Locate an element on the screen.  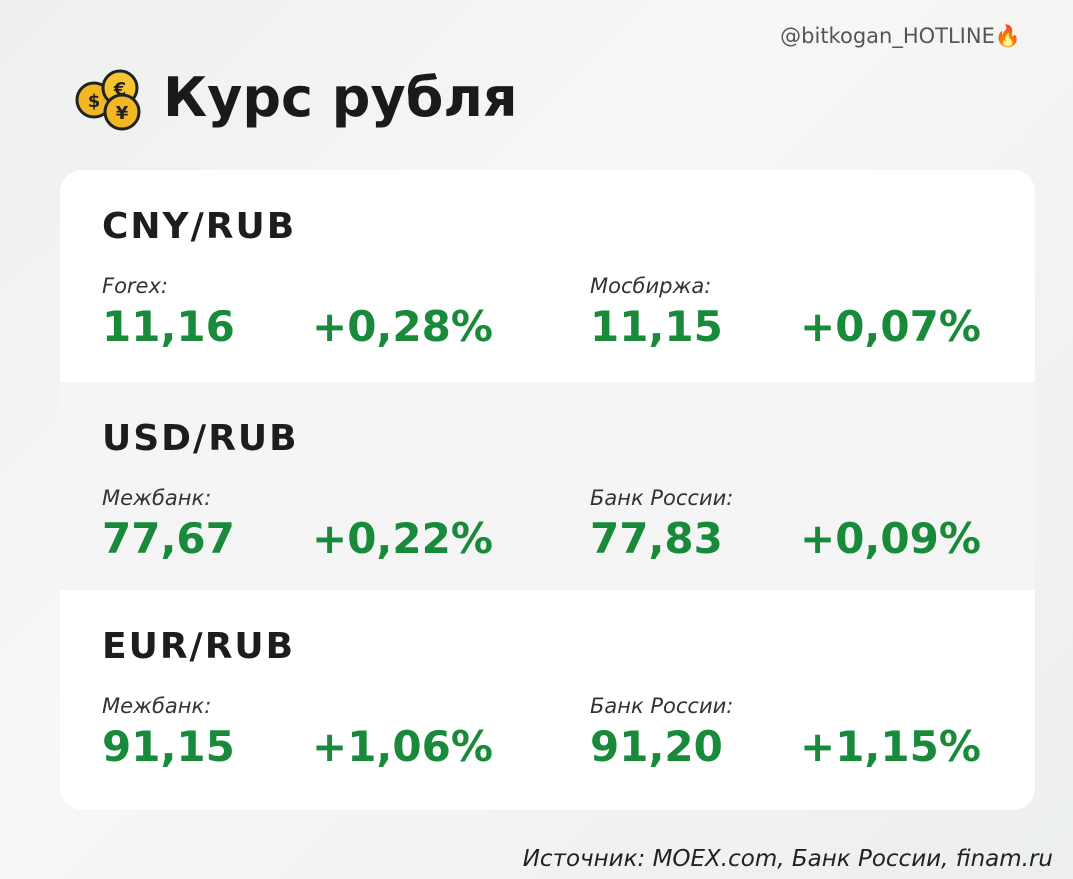
rate-value: 91,20 is located at coordinates (656, 746).